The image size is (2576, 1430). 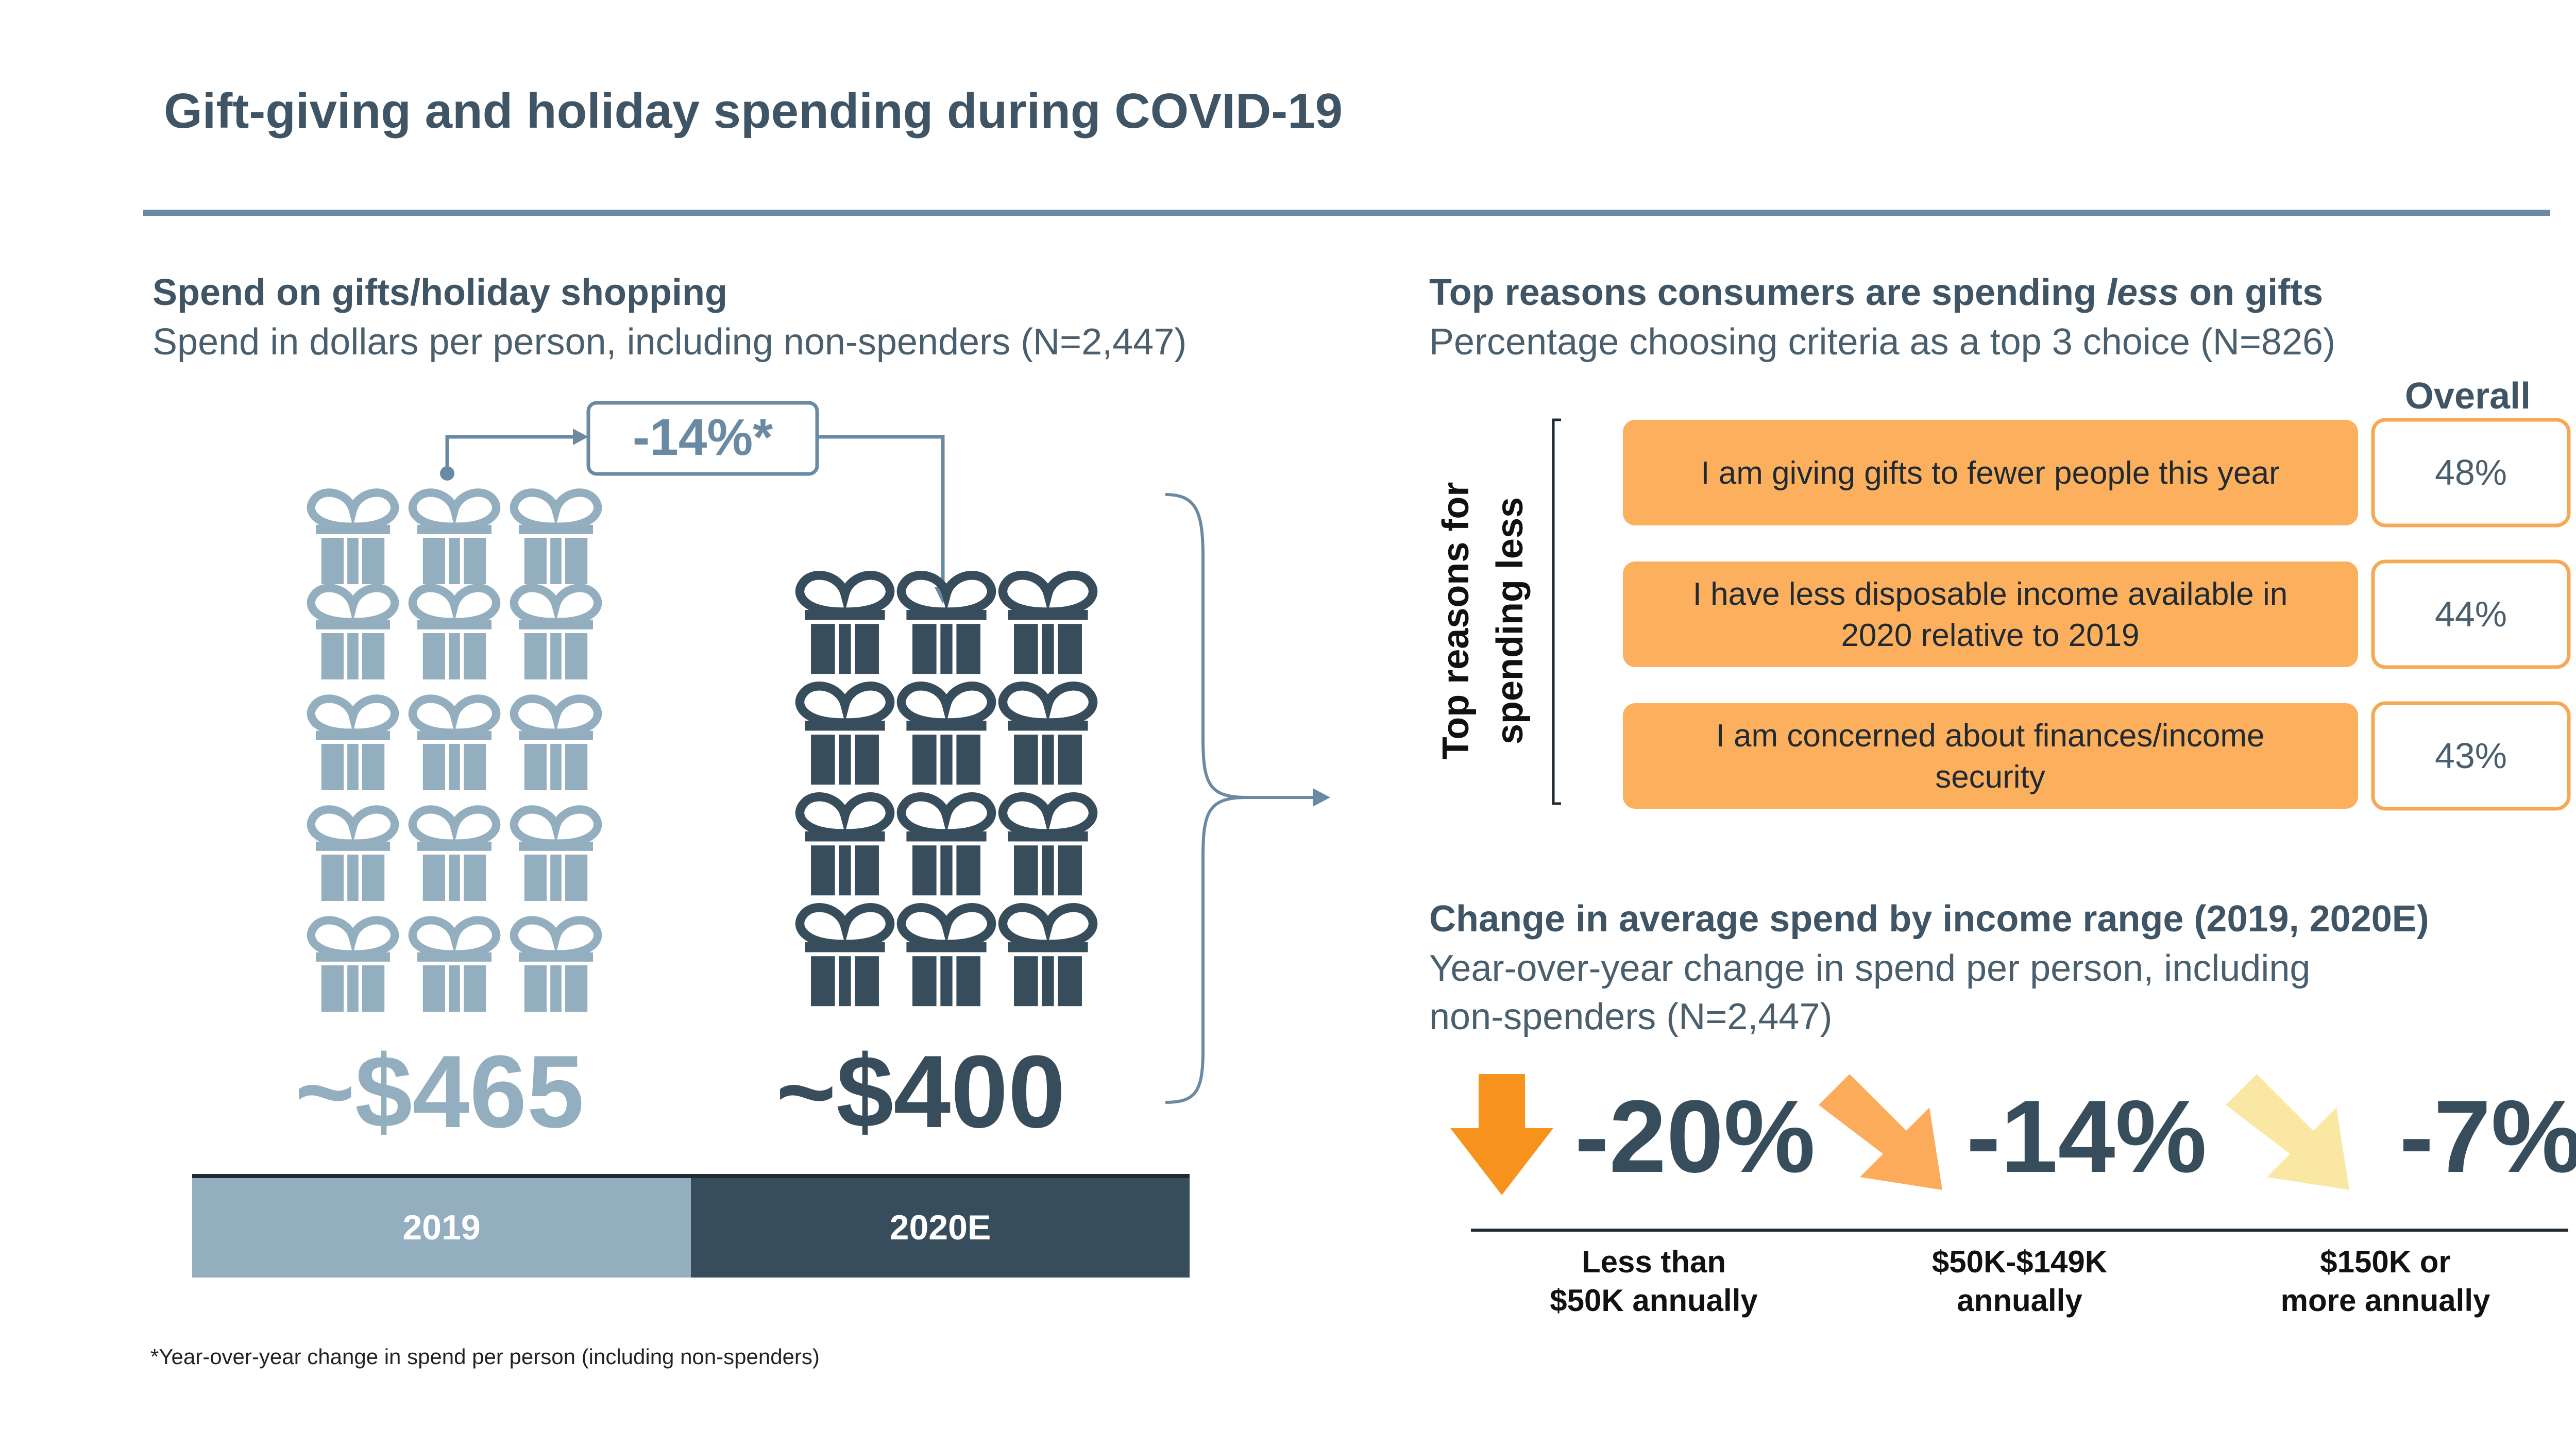 I want to click on year-bar-2019, so click(x=441, y=1227).